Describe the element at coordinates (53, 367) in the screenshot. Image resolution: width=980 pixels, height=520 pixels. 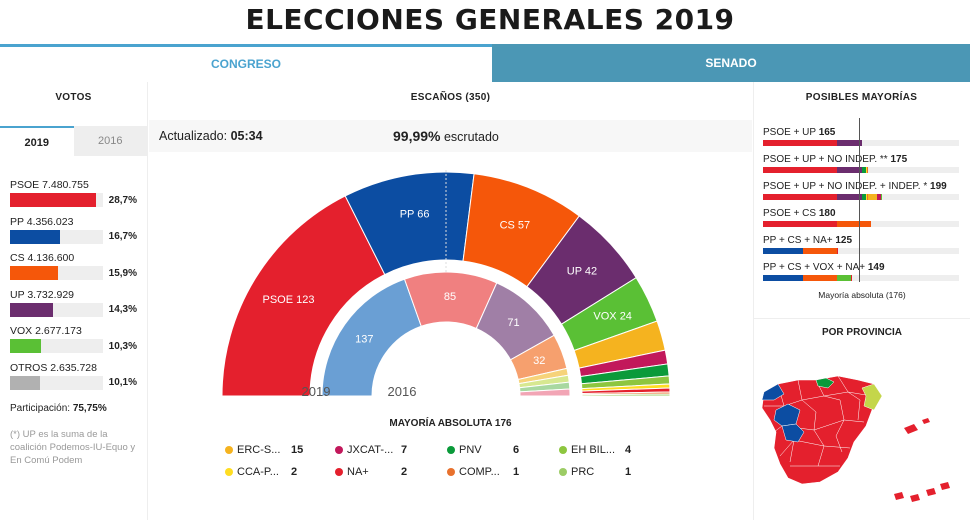
I see `vote-label: OTROS 2.635.728` at that location.